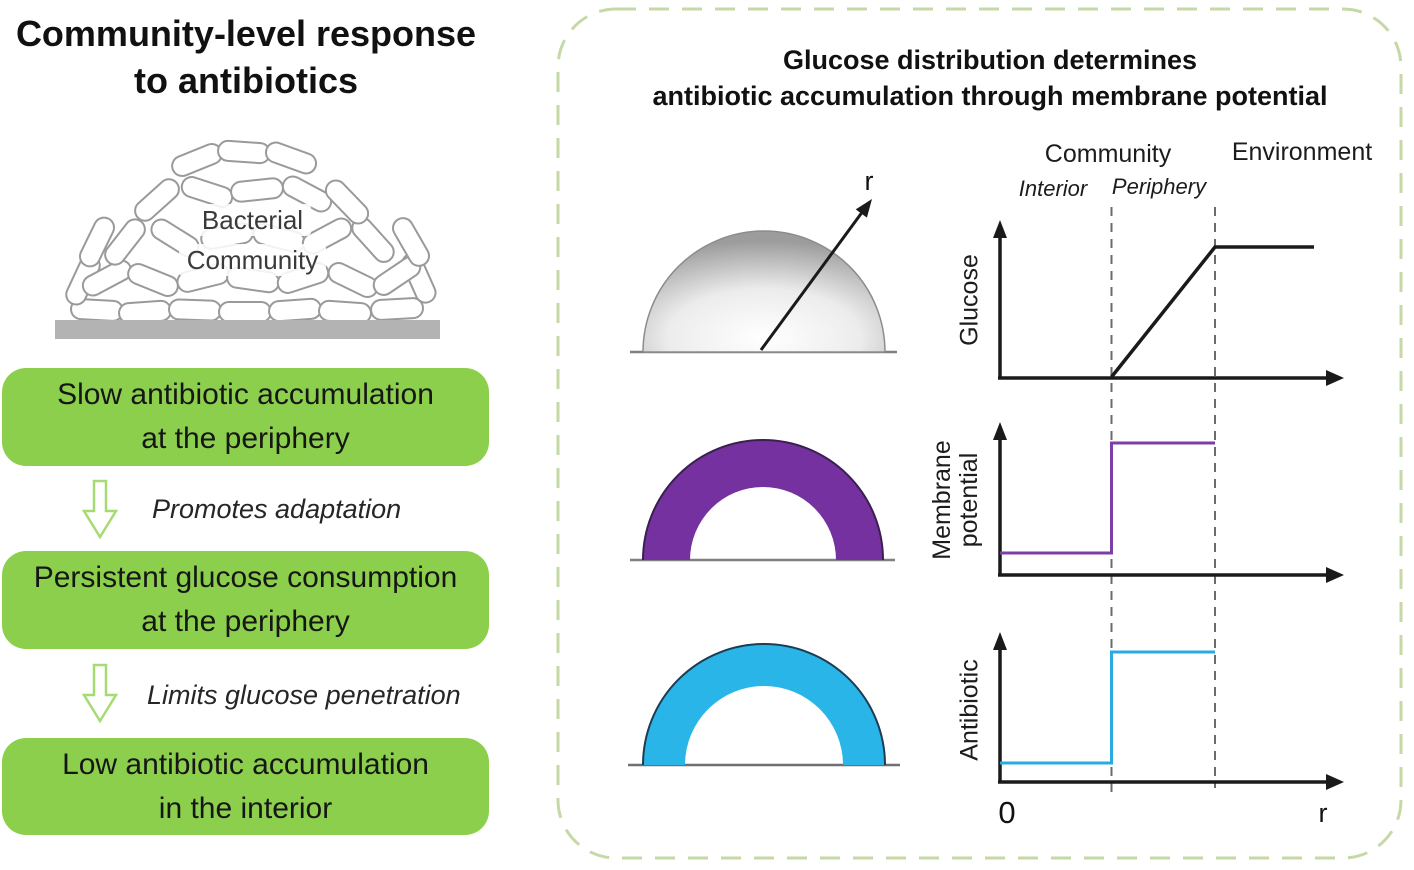  What do you see at coordinates (246, 33) in the screenshot?
I see `left-title-line1: Community-level response` at bounding box center [246, 33].